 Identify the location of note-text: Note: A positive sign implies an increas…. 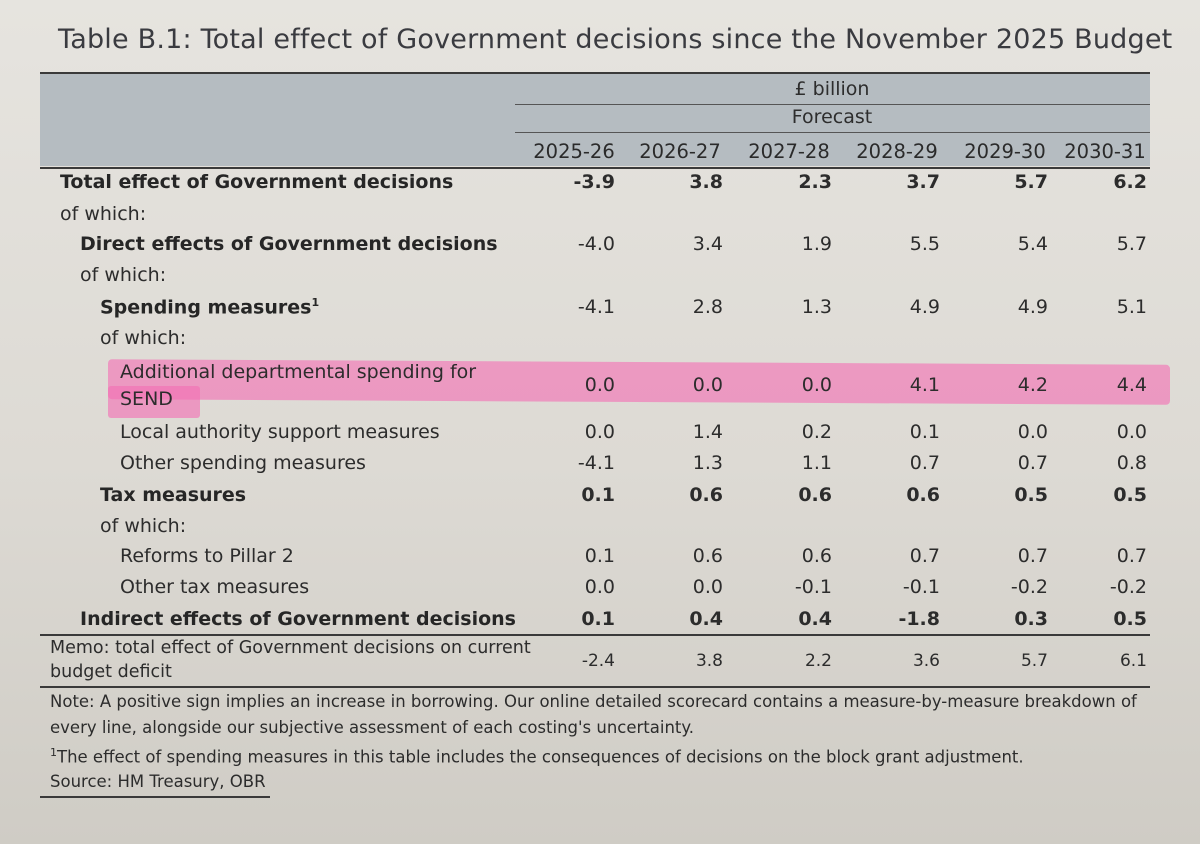
(593, 701).